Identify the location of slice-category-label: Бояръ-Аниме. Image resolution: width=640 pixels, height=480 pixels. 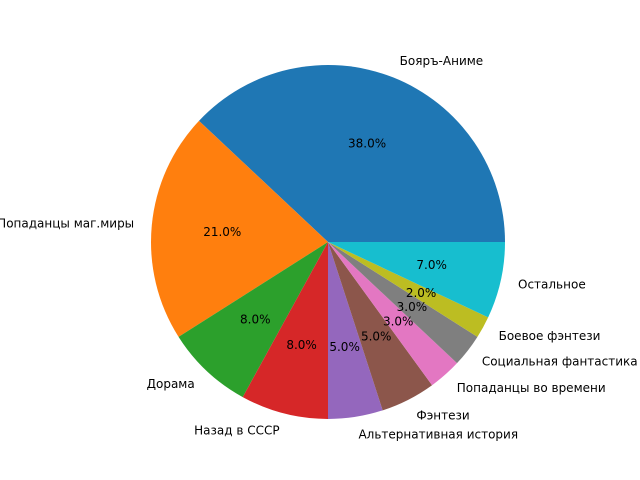
(442, 61).